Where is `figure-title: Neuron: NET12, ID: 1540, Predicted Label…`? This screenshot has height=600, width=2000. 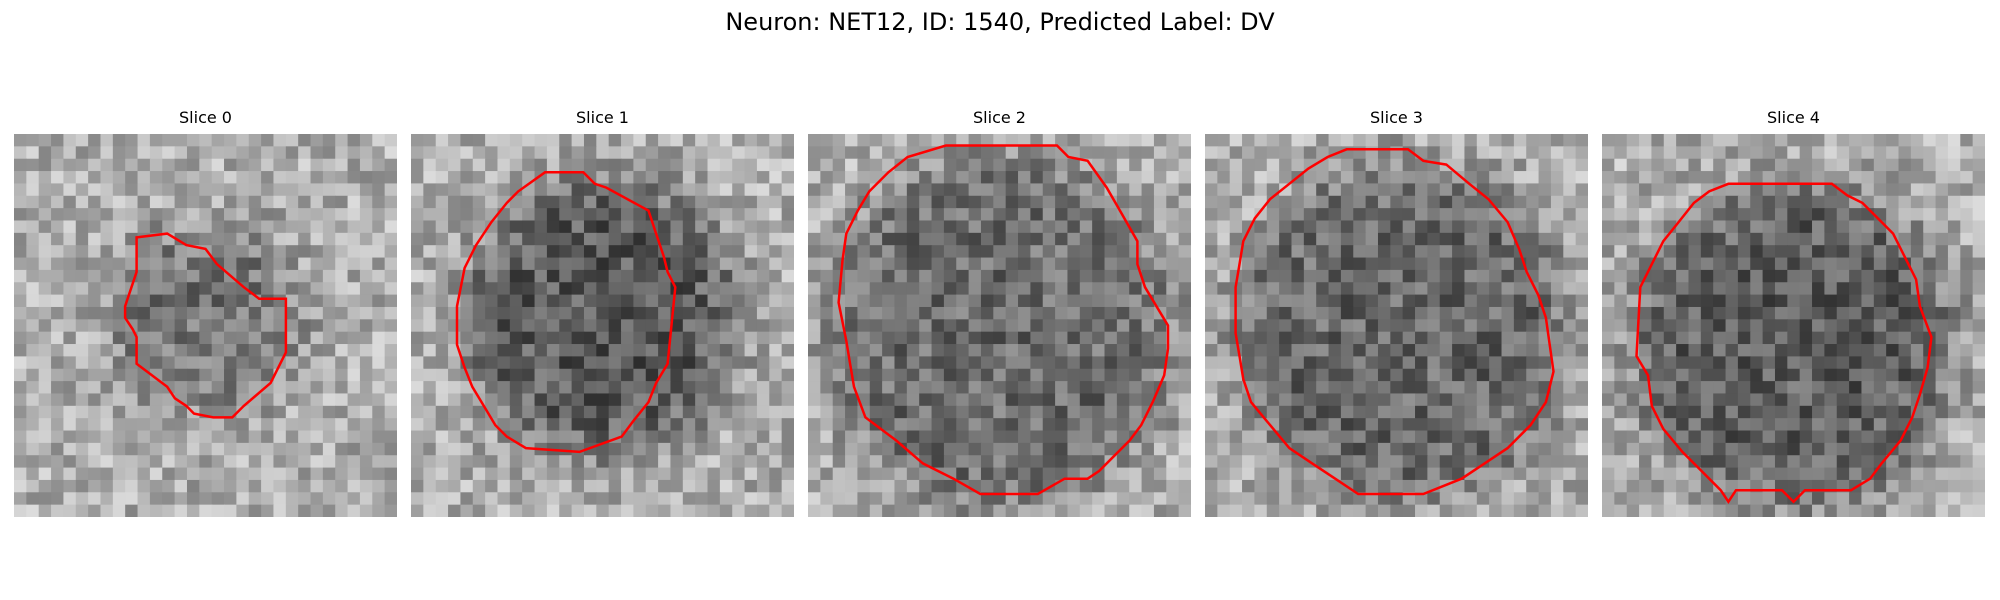 figure-title: Neuron: NET12, ID: 1540, Predicted Label… is located at coordinates (1000, 22).